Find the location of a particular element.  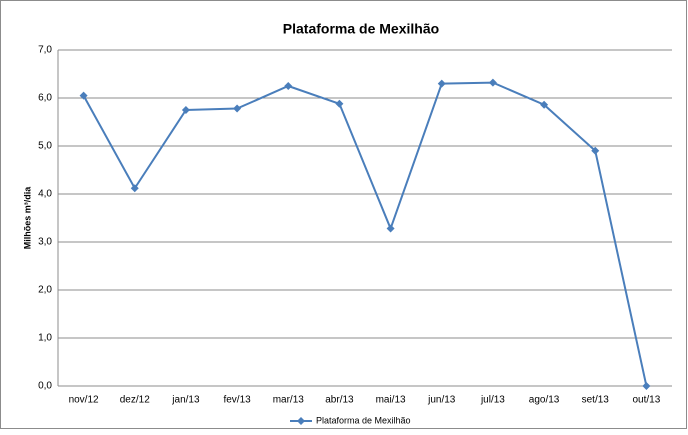

x-tick-label: dez/12 is located at coordinates (135, 400).